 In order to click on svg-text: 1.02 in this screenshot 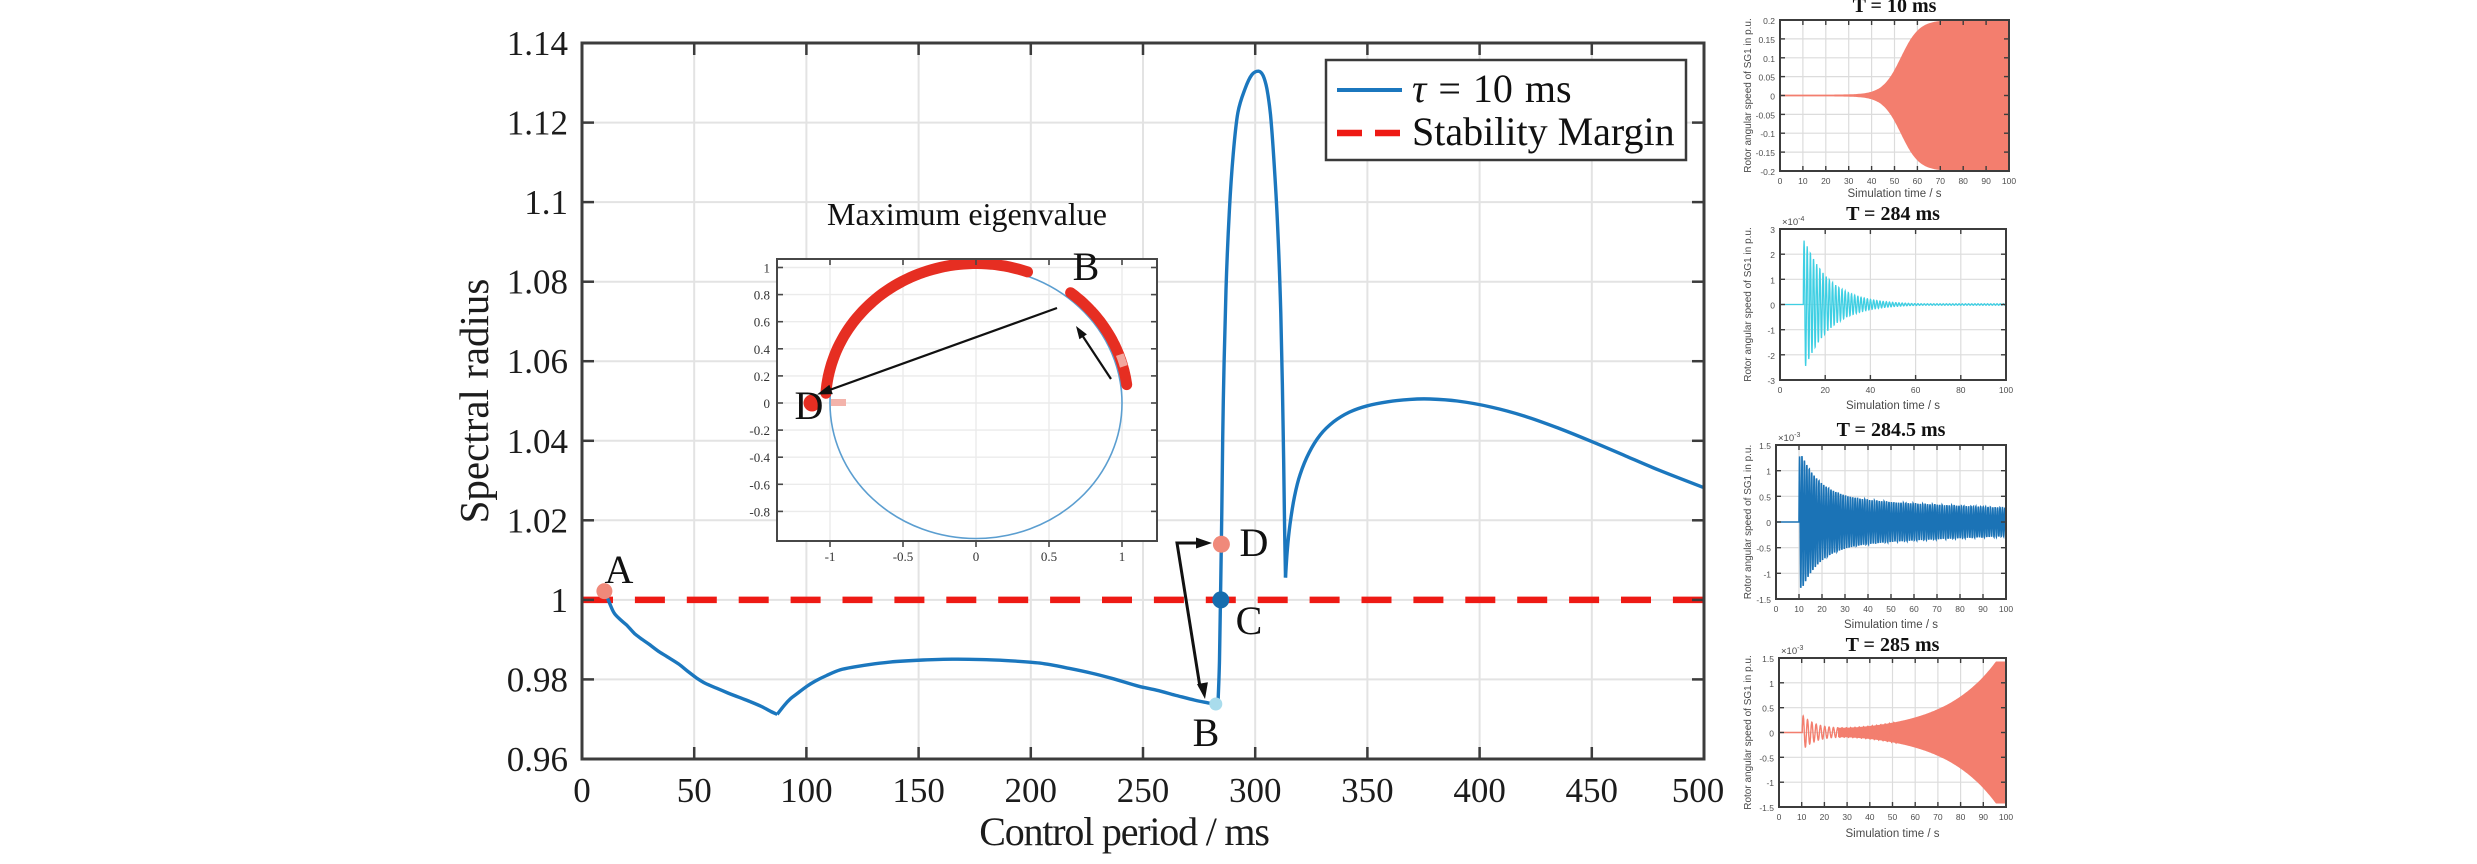, I will do `click(537, 520)`.